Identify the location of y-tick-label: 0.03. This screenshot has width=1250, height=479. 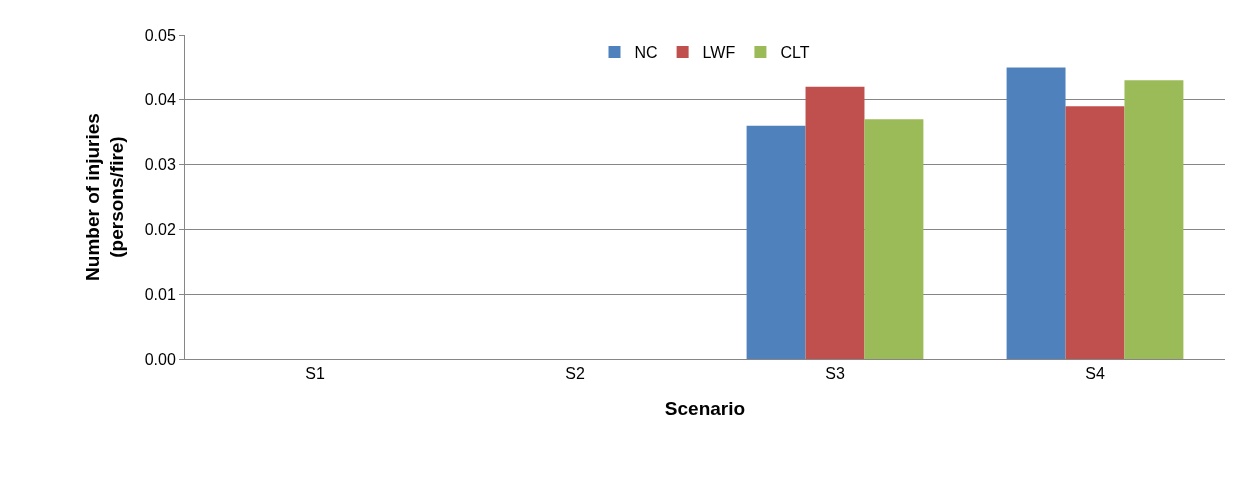
(160, 165).